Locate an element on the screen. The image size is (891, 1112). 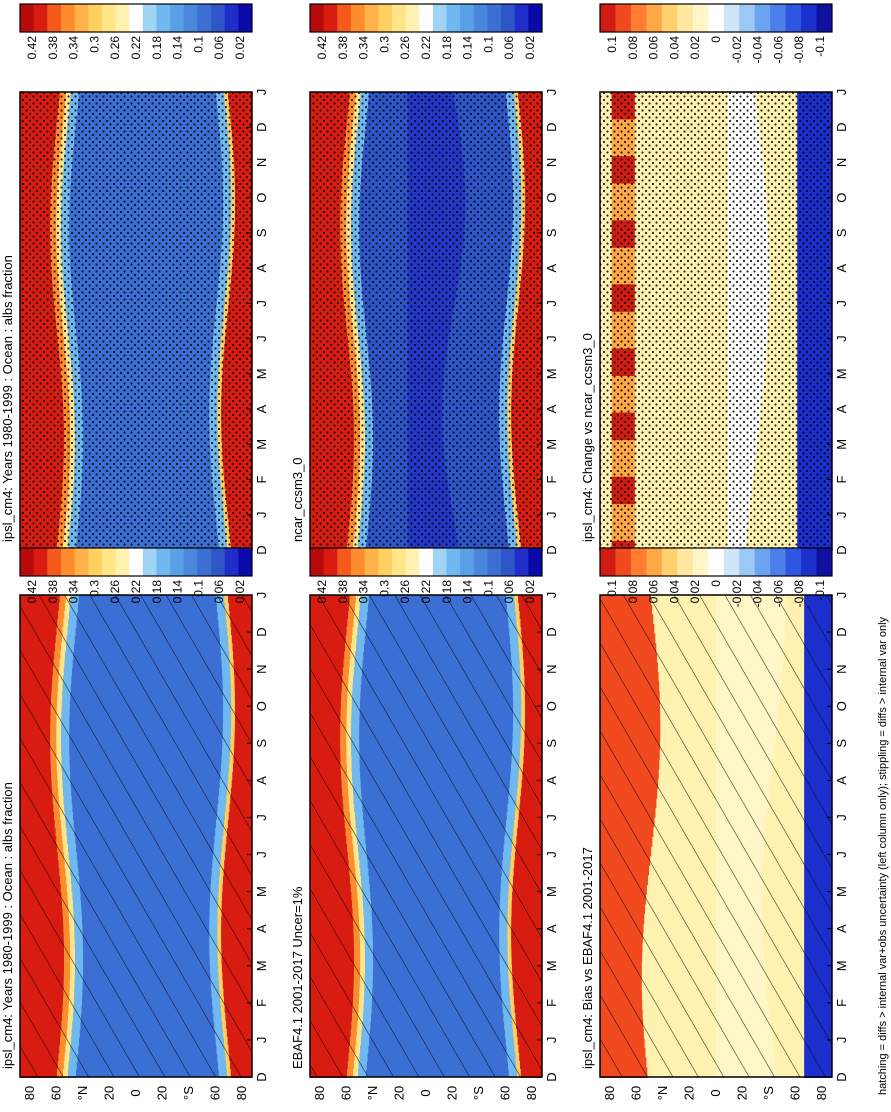
lat-tick-label: 0 is located at coordinates (425, 1092).